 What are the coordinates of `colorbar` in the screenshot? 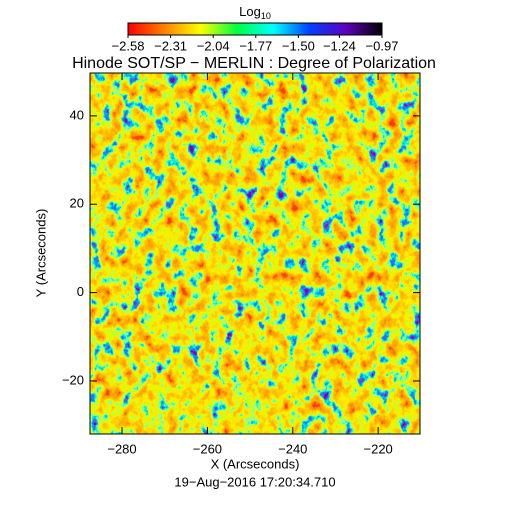 It's located at (255, 29).